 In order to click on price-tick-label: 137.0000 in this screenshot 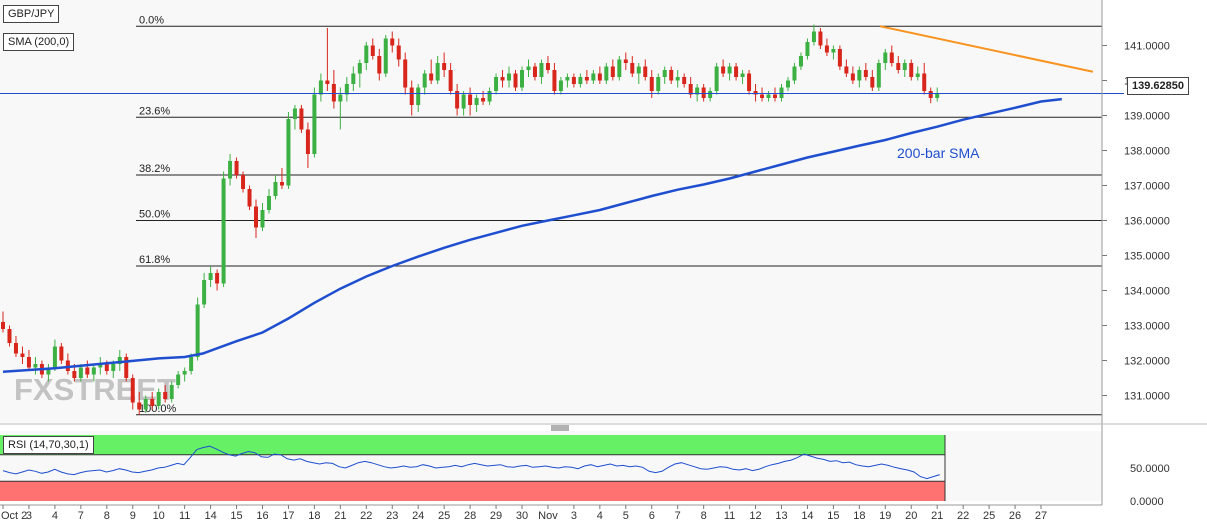, I will do `click(1147, 187)`.